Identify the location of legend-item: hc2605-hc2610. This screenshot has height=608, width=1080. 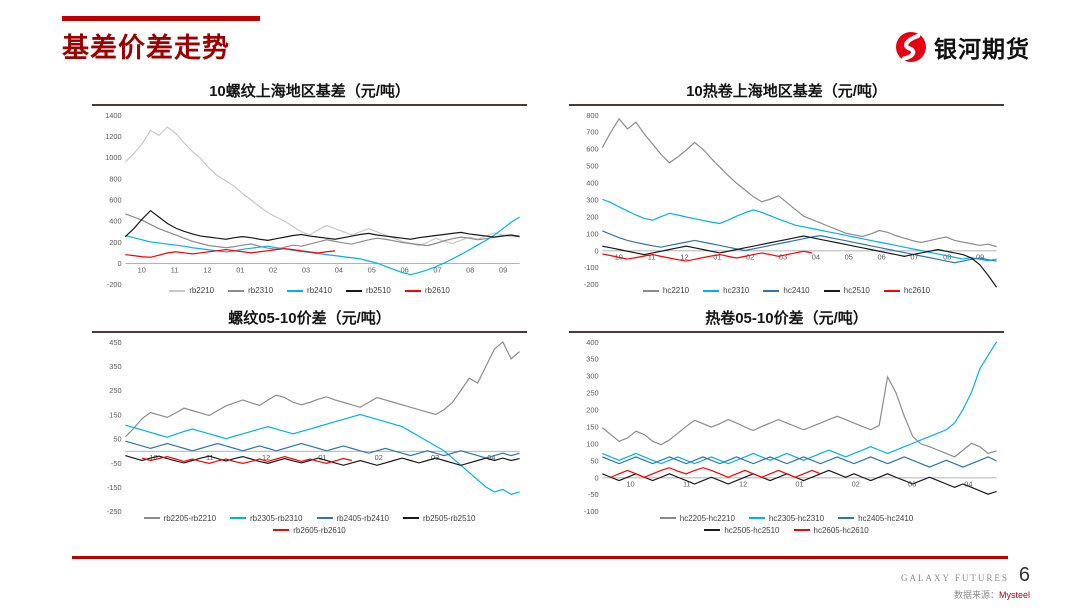
(831, 530).